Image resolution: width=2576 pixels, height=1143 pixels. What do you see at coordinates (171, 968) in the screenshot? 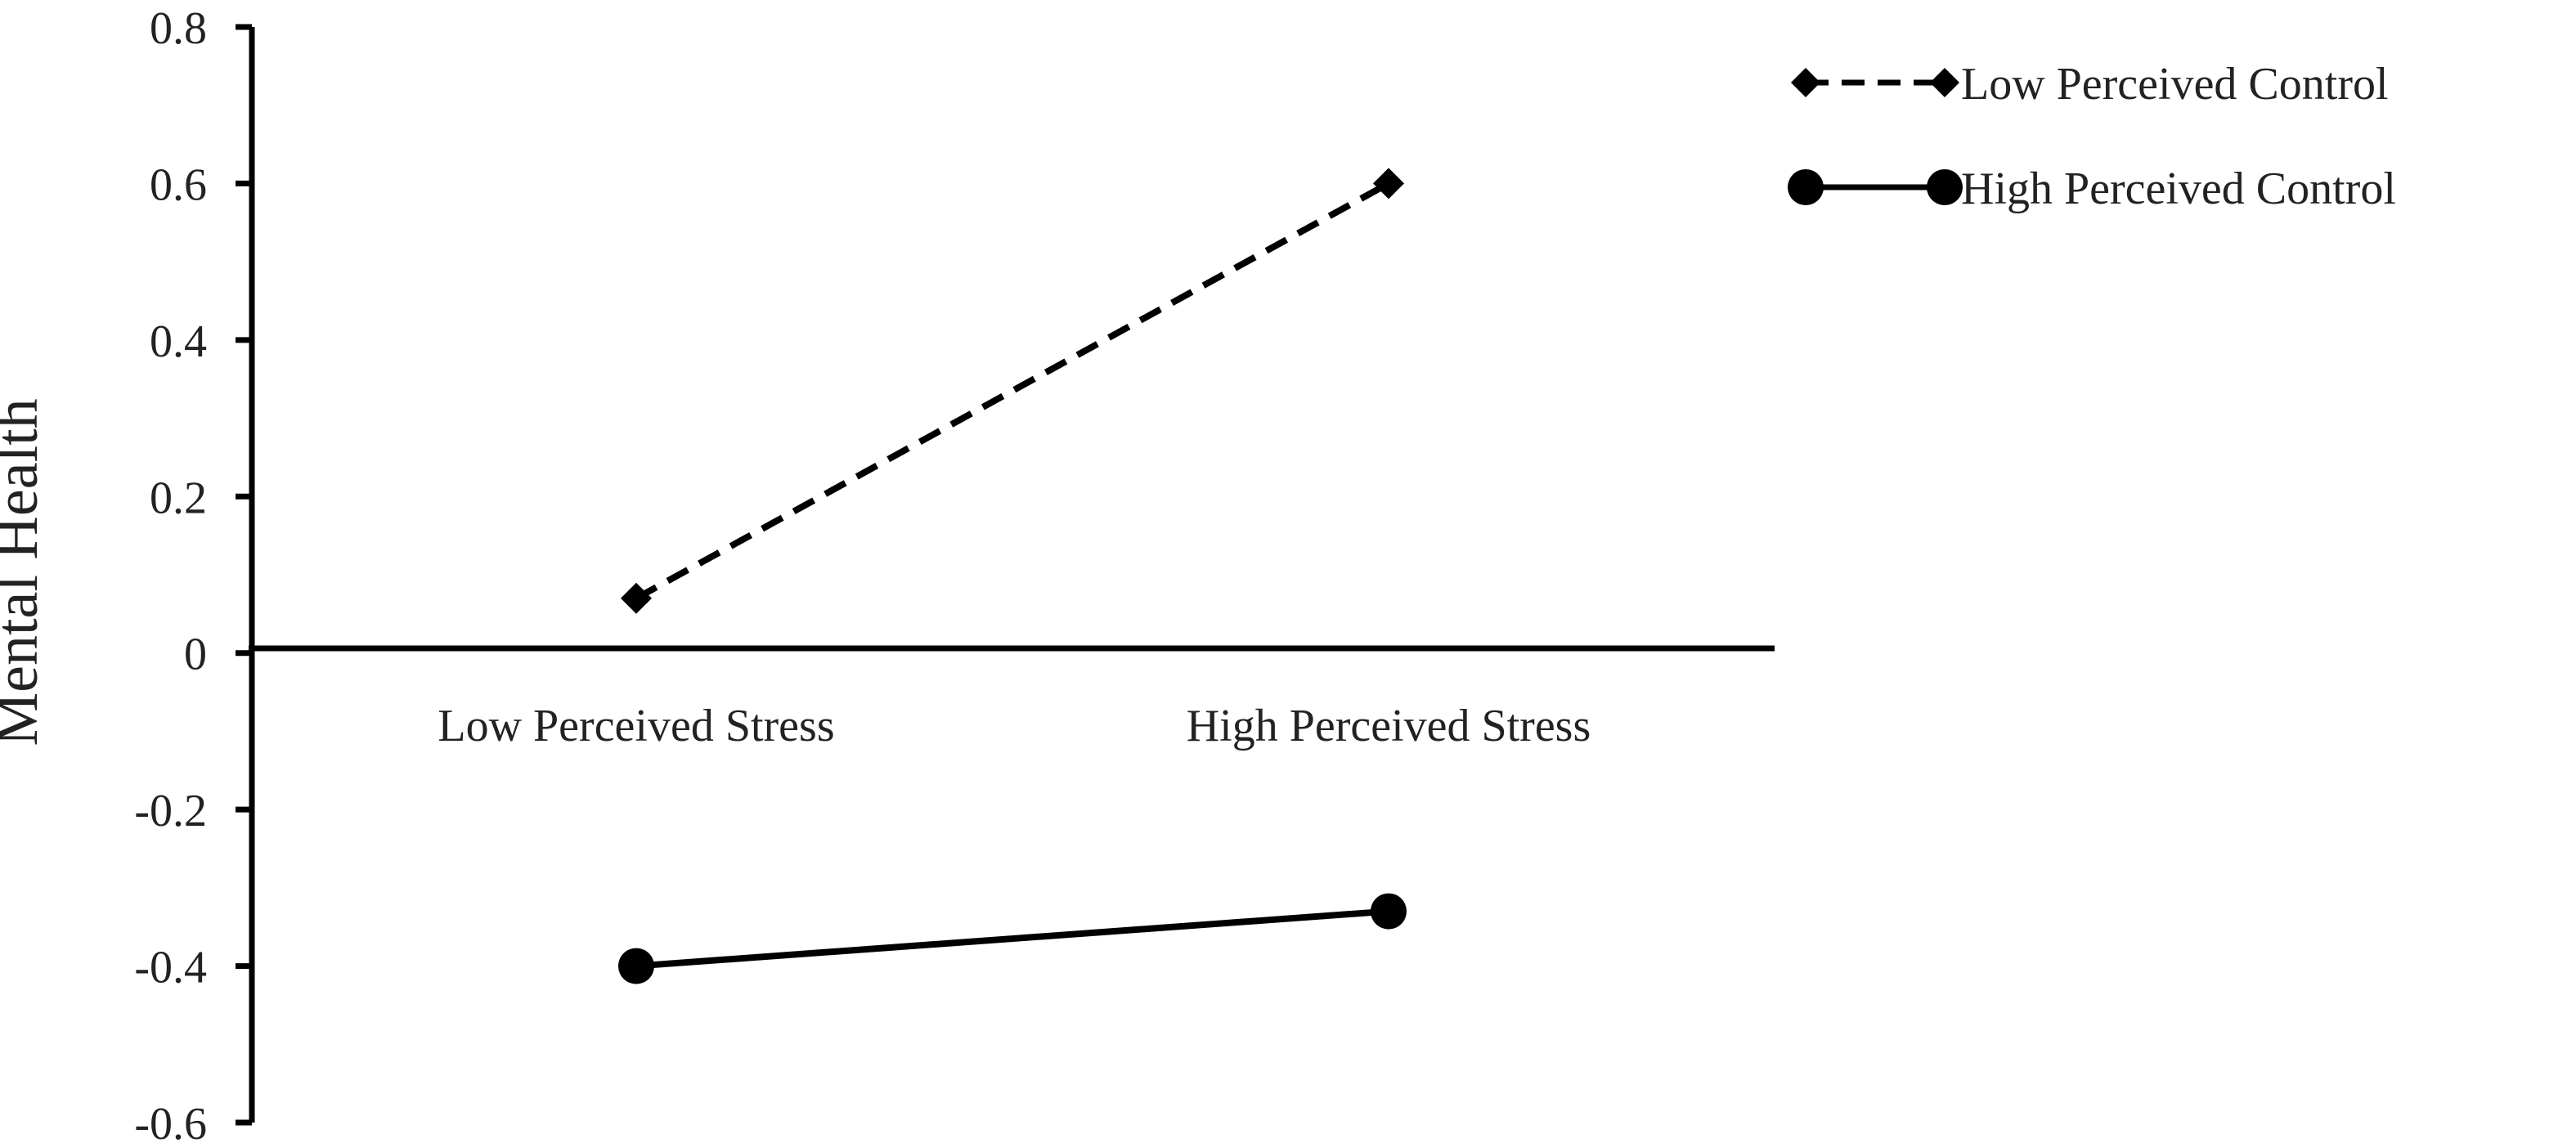
I see `y-tick-label: -0.4` at bounding box center [171, 968].